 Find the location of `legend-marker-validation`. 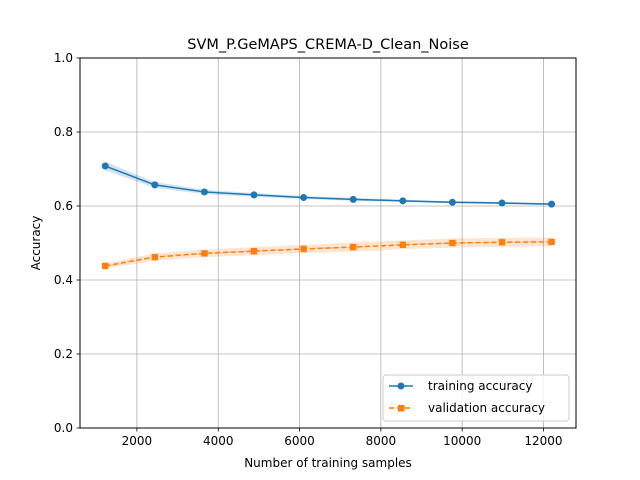

legend-marker-validation is located at coordinates (401, 408).